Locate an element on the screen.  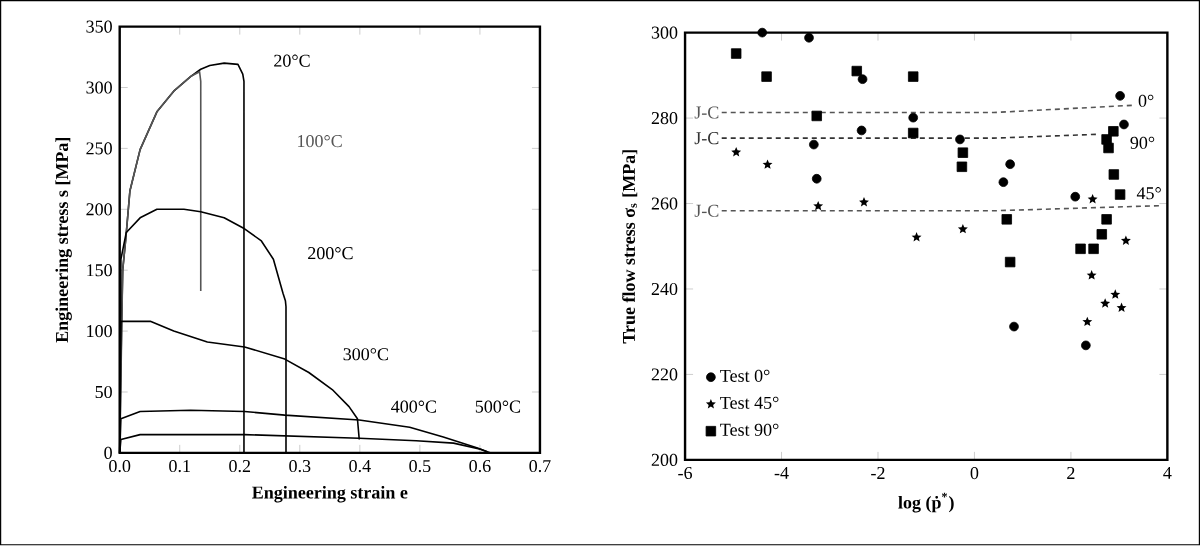
y-axis-title: True flow stress σ$_{s}$ [MPa] is located at coordinates (630, 247).